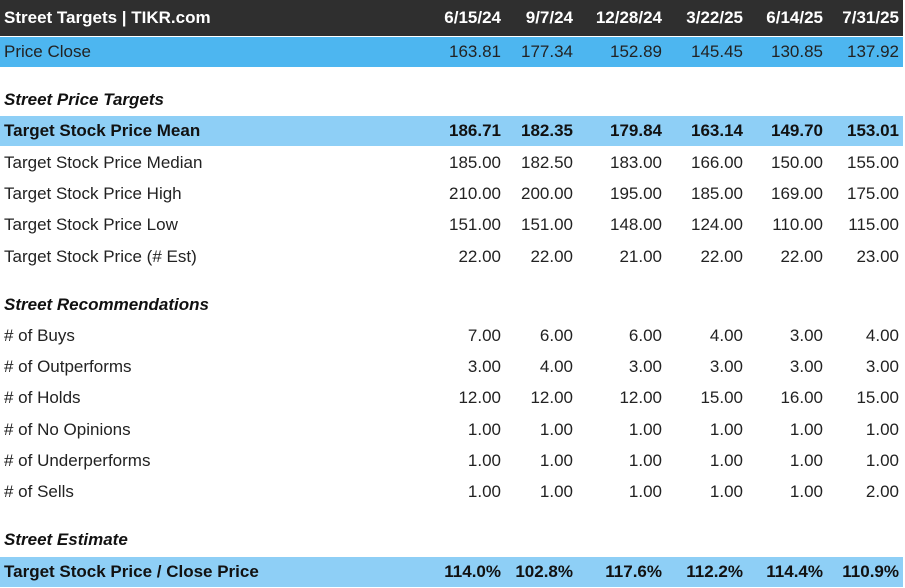  What do you see at coordinates (547, 131) in the screenshot?
I see `row-value: 182.35` at bounding box center [547, 131].